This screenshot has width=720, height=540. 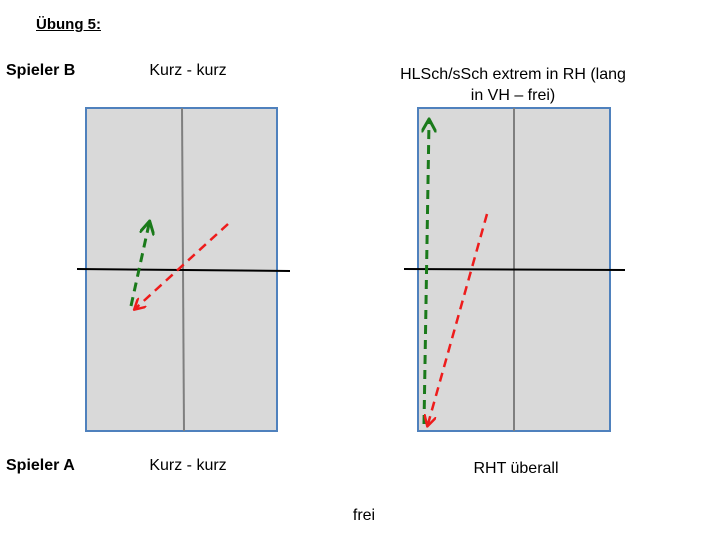 What do you see at coordinates (458, 318) in the screenshot?
I see `table-2-red-arrow` at bounding box center [458, 318].